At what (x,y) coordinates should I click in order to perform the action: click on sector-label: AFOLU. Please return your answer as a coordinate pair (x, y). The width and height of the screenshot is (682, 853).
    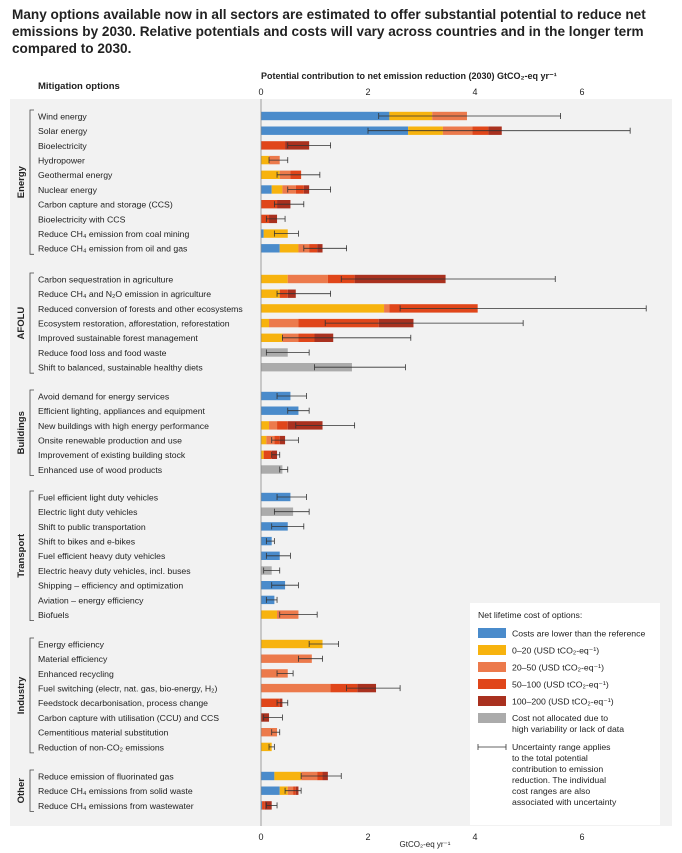
    Looking at the image, I should click on (21, 323).